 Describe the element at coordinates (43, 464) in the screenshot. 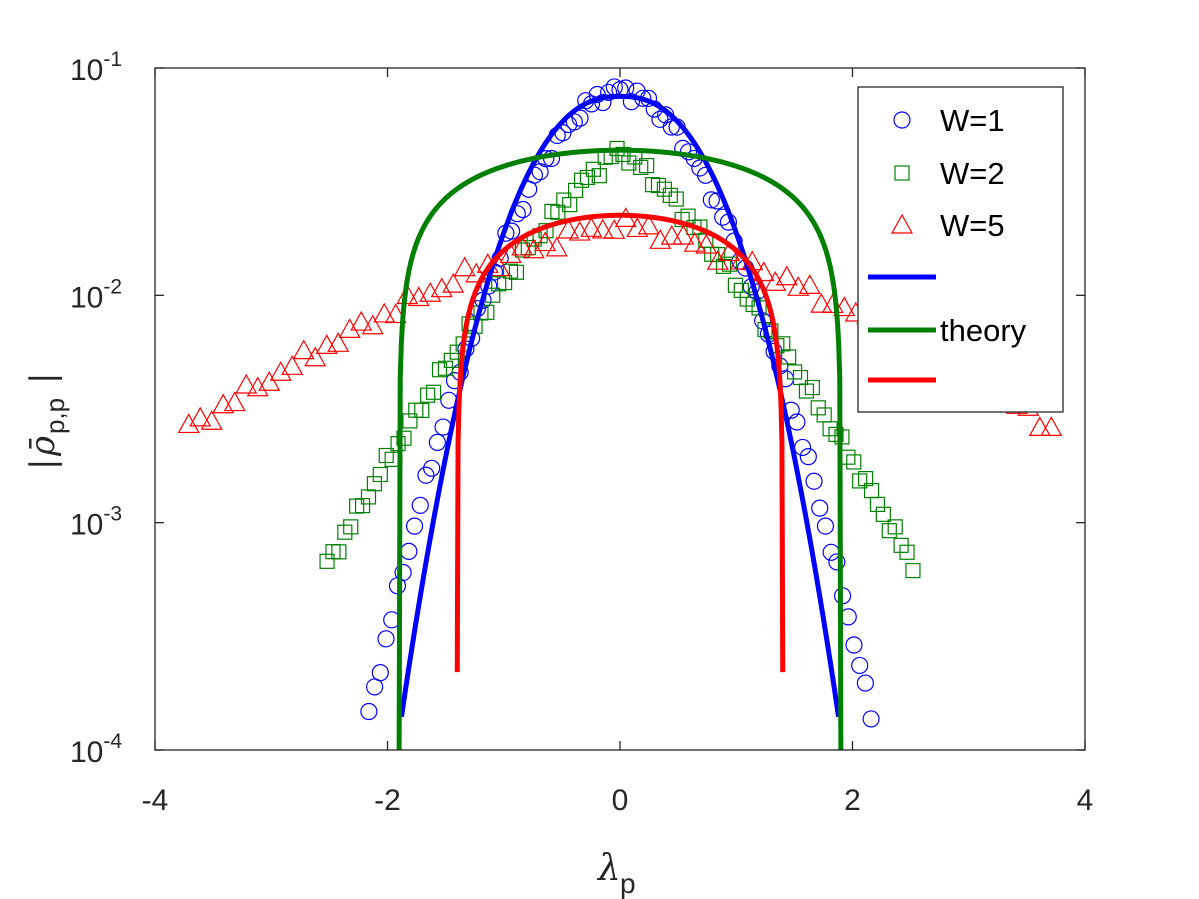

I see `y-axis-bar-left: |` at that location.